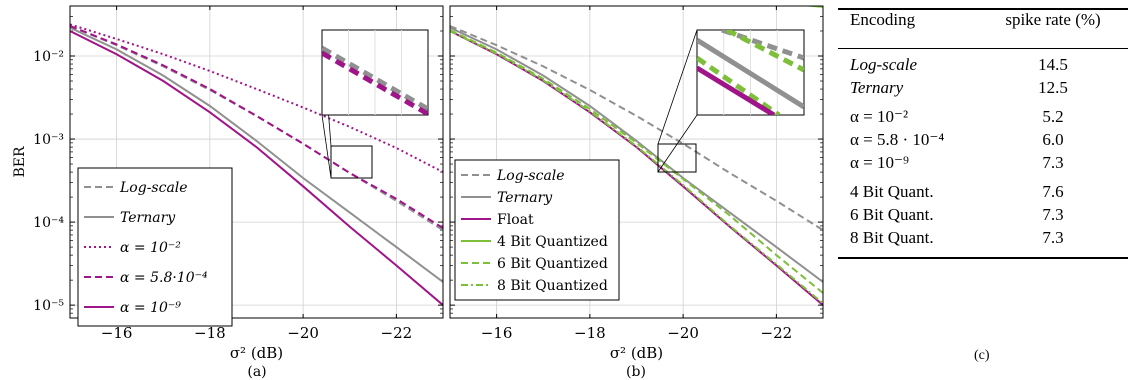  Describe the element at coordinates (736, 90) in the screenshot. I see `inset-series-float` at that location.